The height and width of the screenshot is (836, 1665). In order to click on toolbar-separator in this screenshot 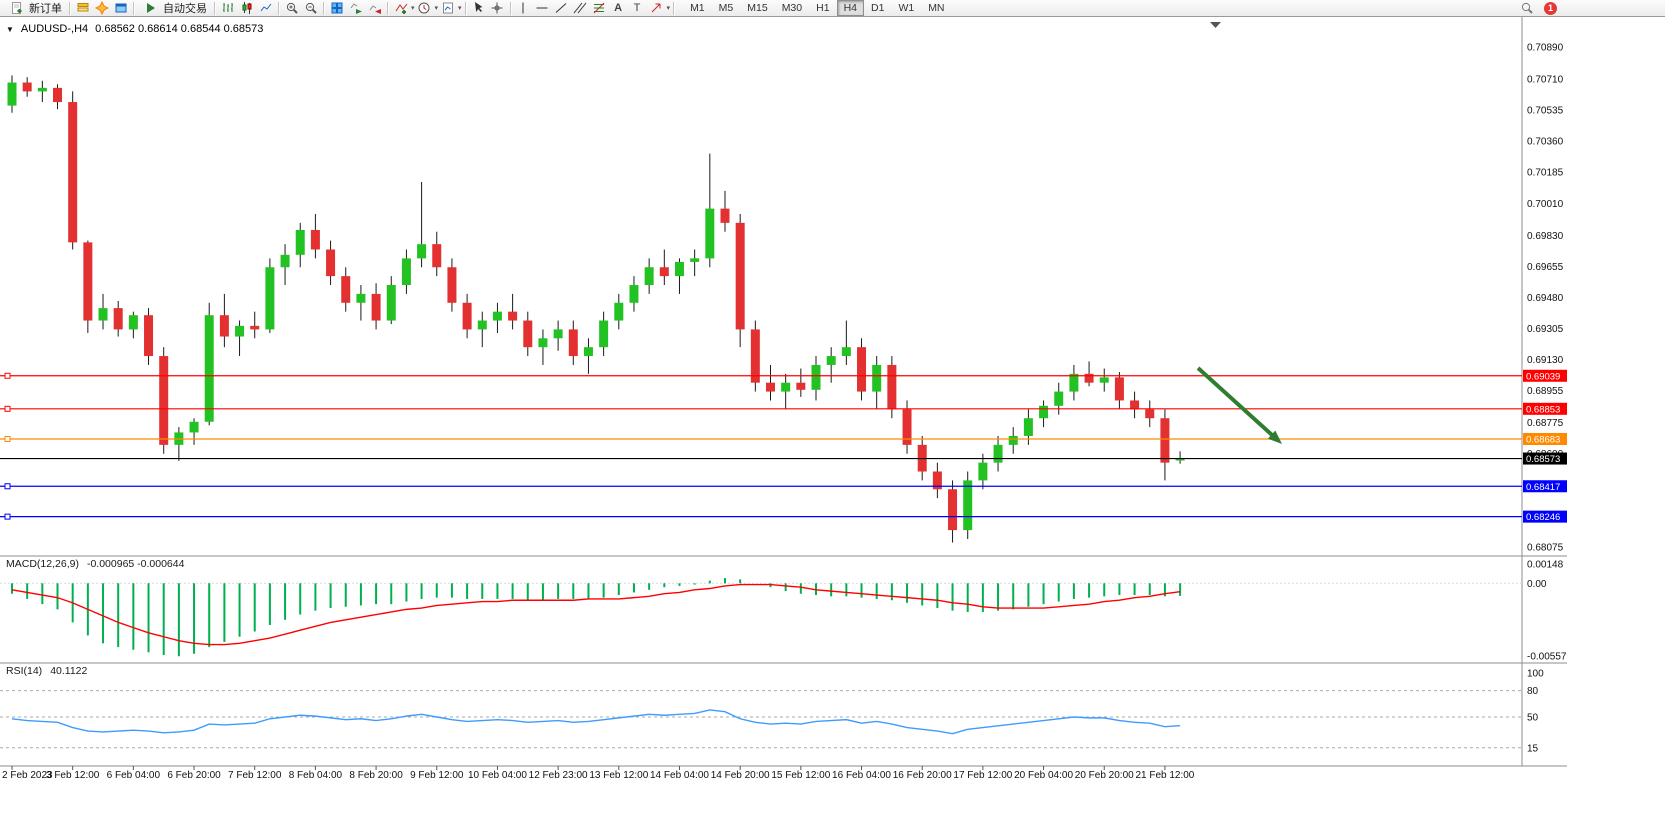, I will do `click(465, 8)`.